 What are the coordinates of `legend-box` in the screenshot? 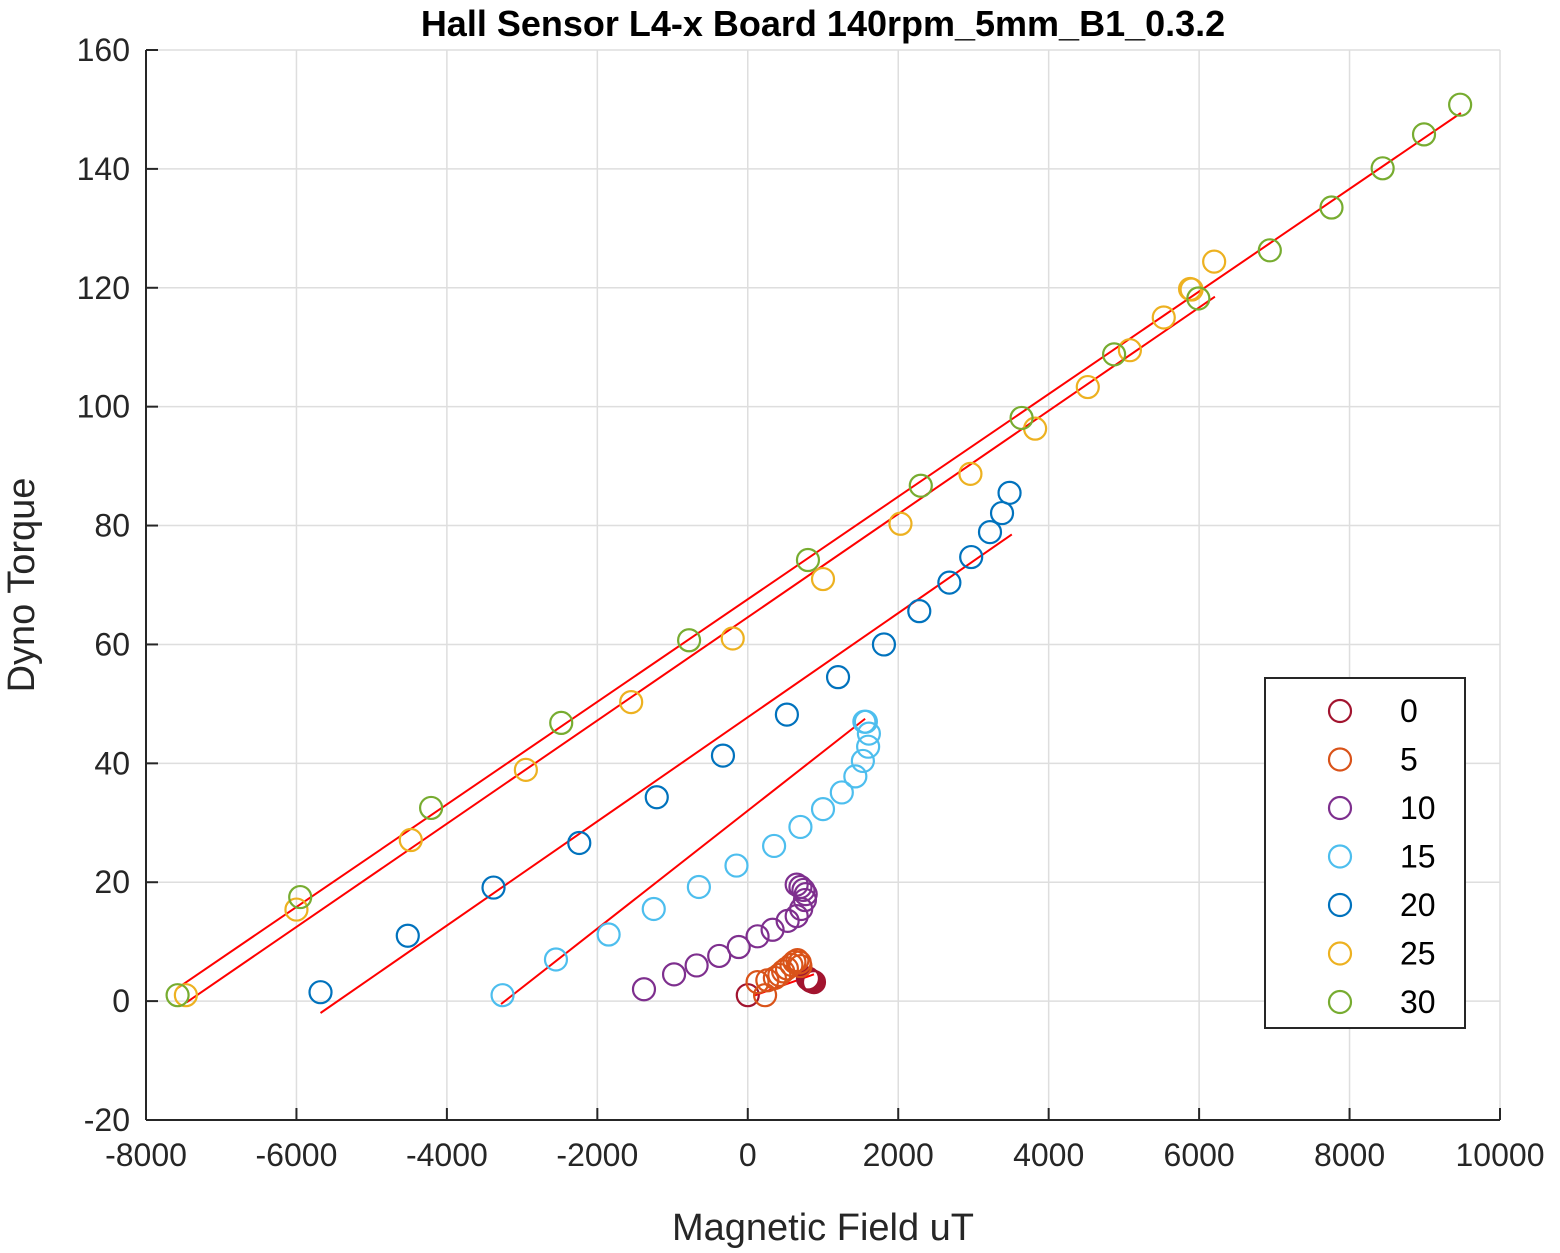 It's located at (1365, 853).